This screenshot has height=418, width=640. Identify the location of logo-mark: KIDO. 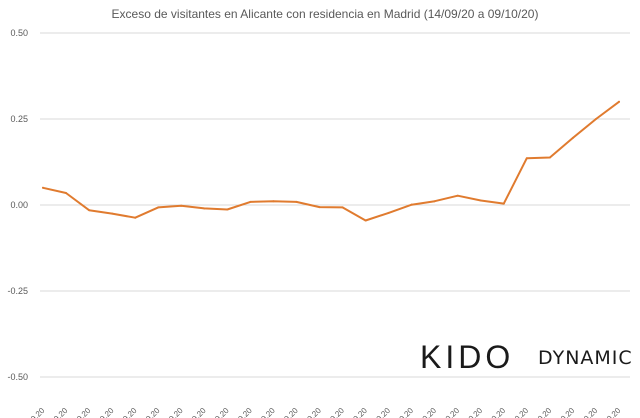
(467, 355).